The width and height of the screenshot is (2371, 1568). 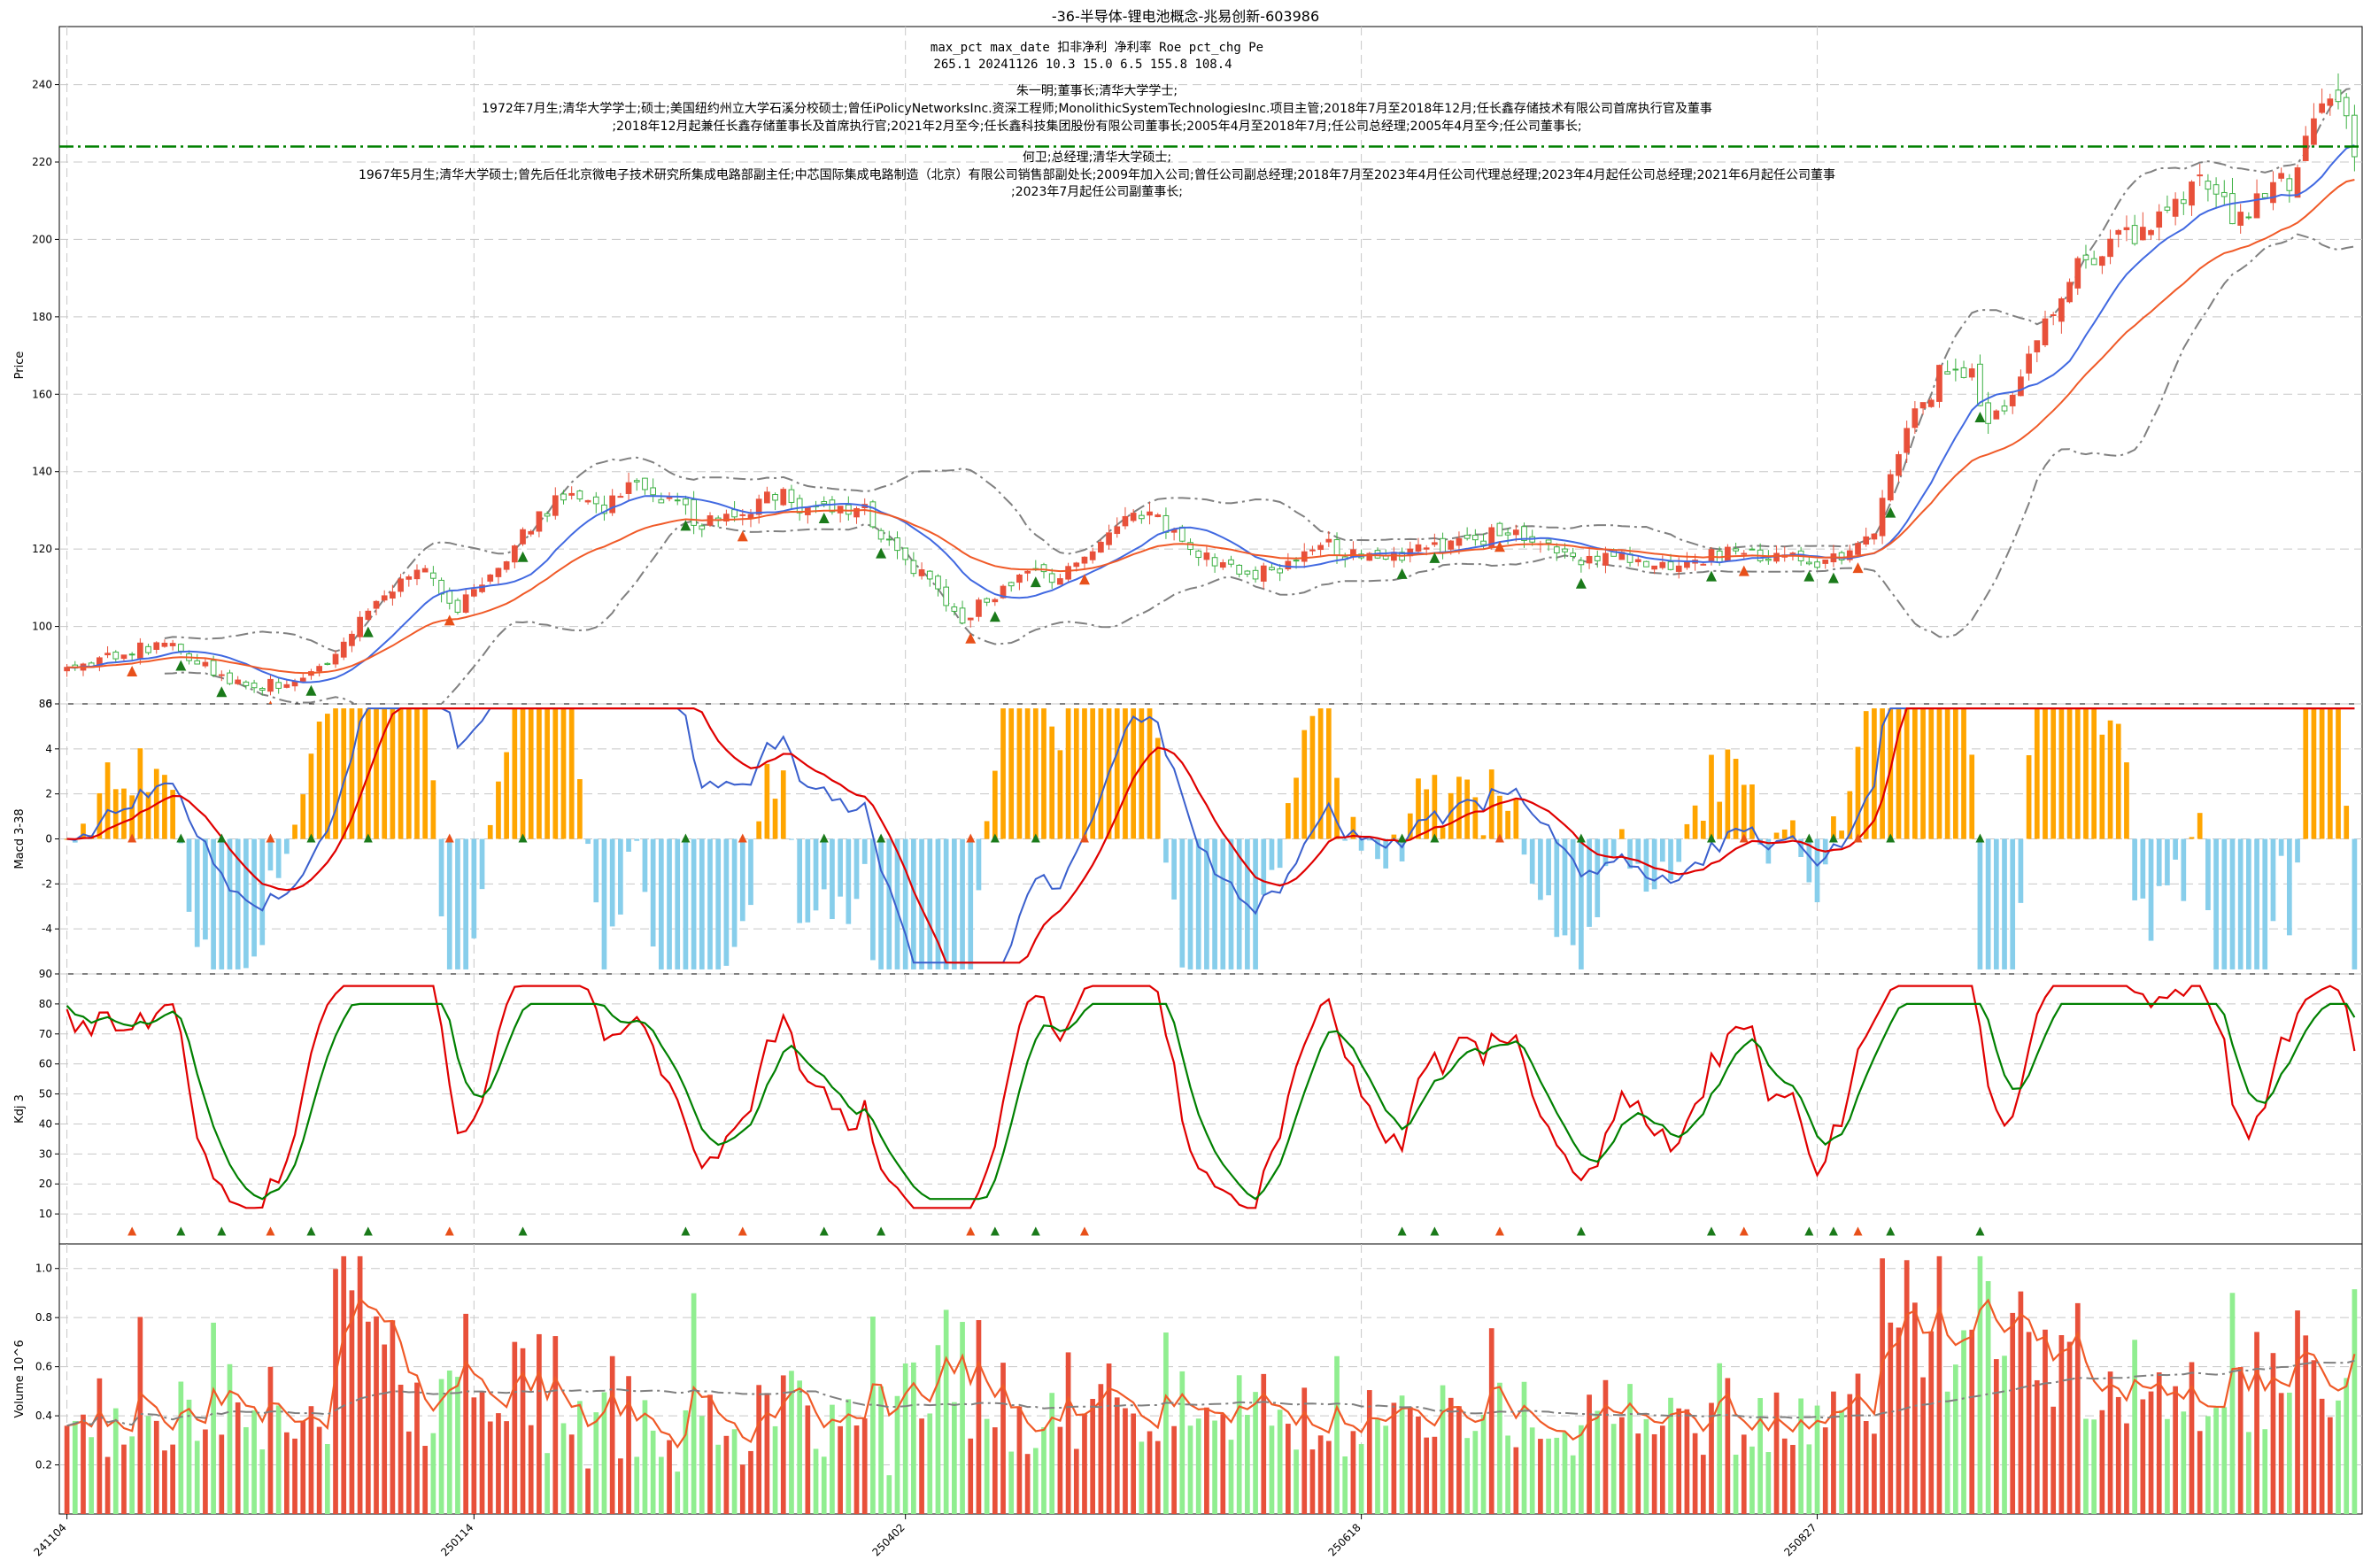 I want to click on y-tick-label: 1.0, so click(x=43, y=1269).